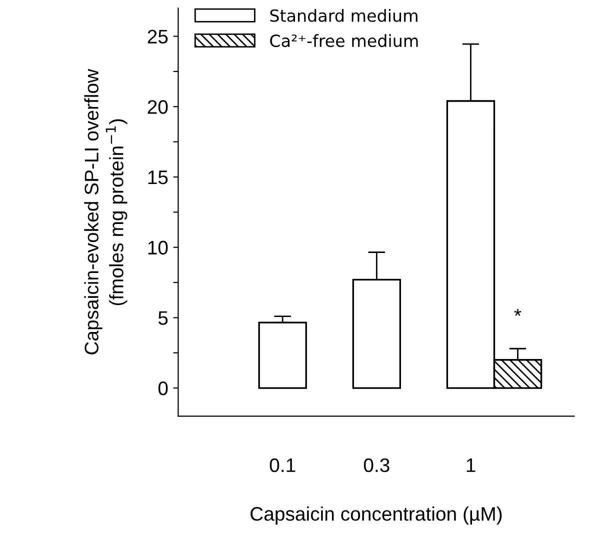 The height and width of the screenshot is (544, 600). Describe the element at coordinates (377, 465) in the screenshot. I see `x-tick-label: 0.3` at that location.